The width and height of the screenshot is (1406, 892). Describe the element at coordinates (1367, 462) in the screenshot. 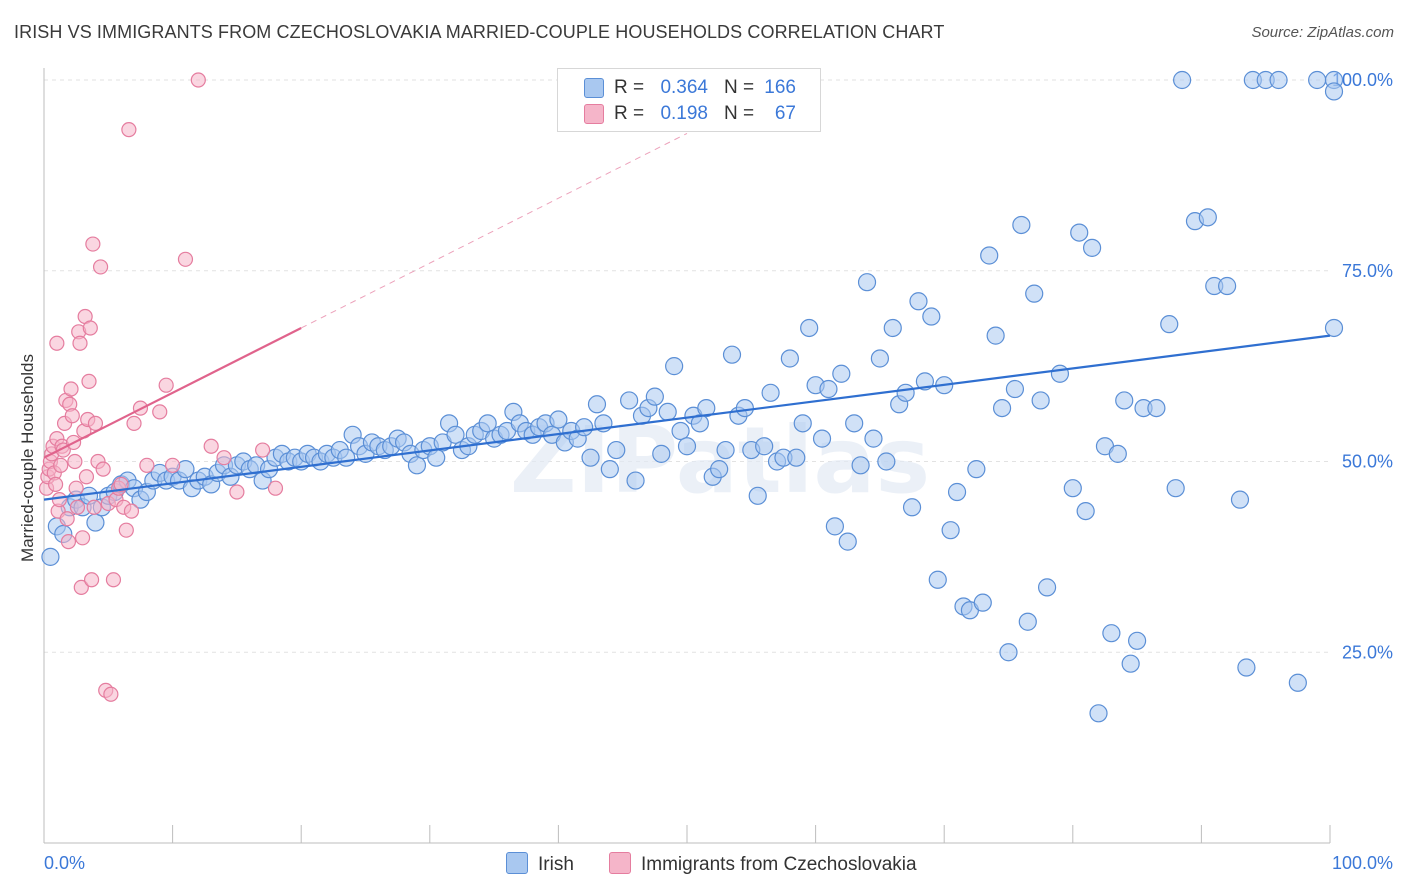

I see `y-tick-label: 50.0%` at that location.